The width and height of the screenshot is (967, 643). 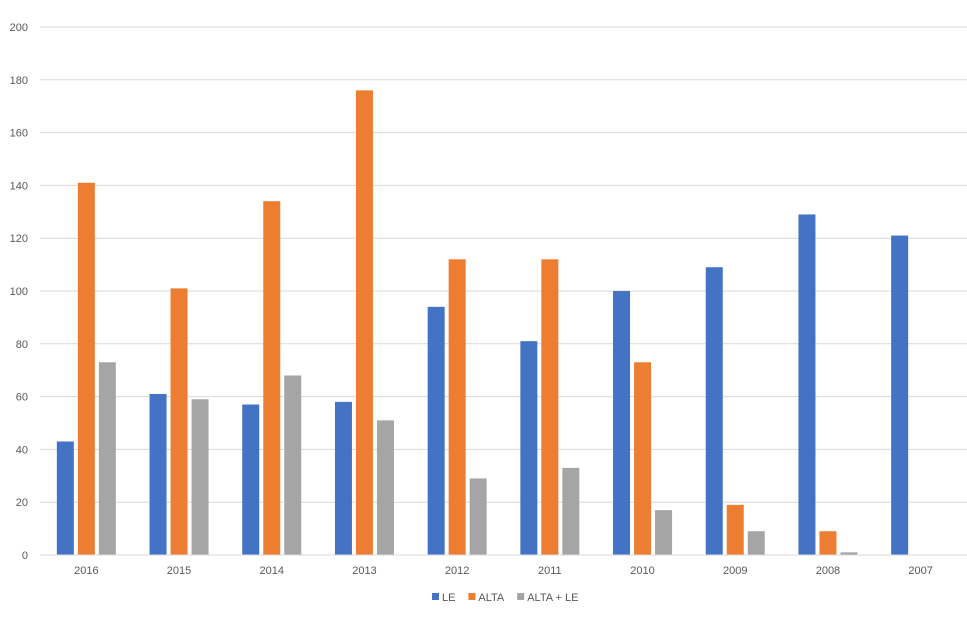 What do you see at coordinates (521, 596) in the screenshot?
I see `legend-swatch-alta-le` at bounding box center [521, 596].